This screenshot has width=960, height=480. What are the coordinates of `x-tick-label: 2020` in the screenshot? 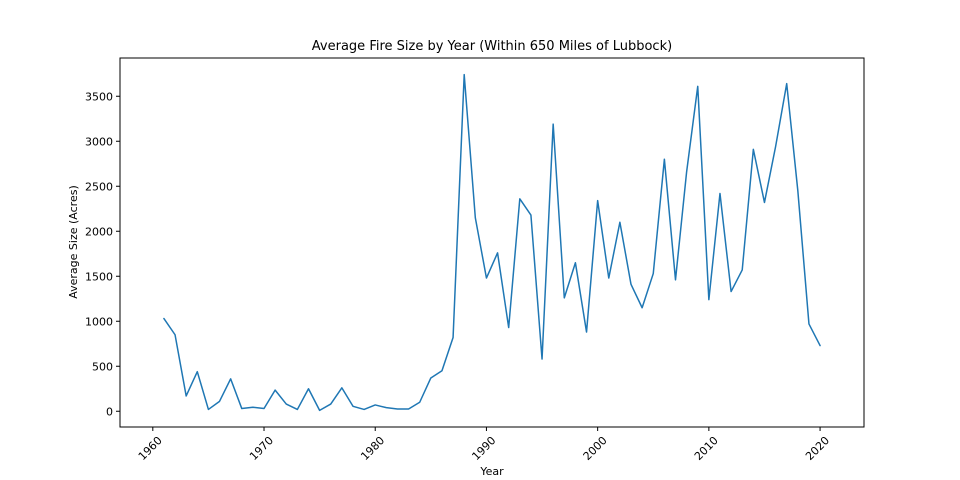 It's located at (817, 448).